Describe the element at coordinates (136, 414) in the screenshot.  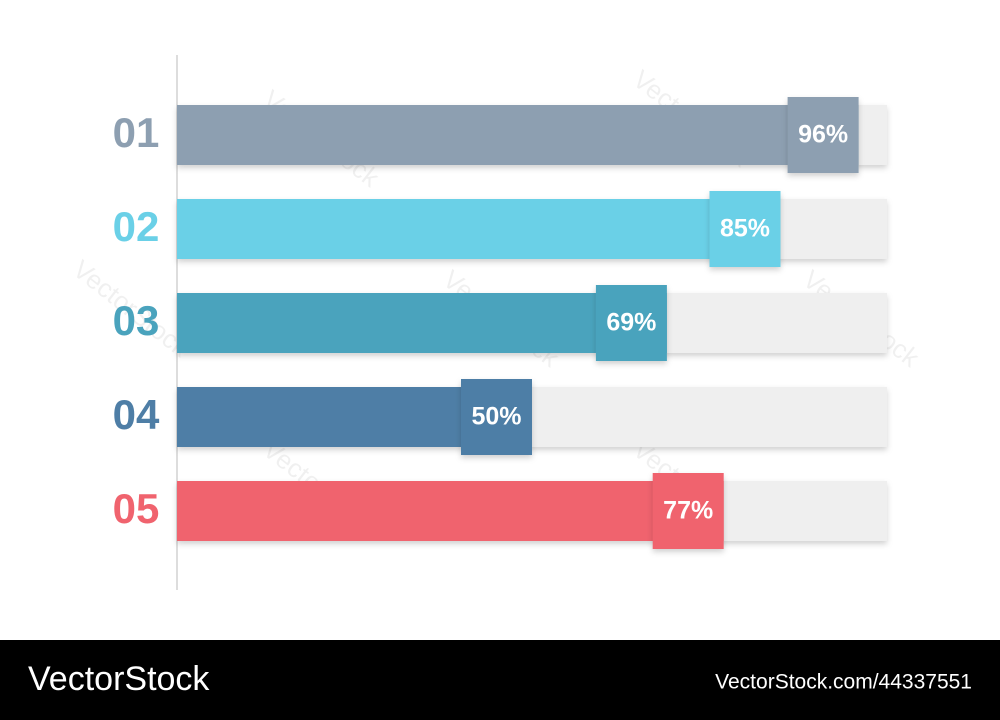
I see `category-label: 04` at that location.